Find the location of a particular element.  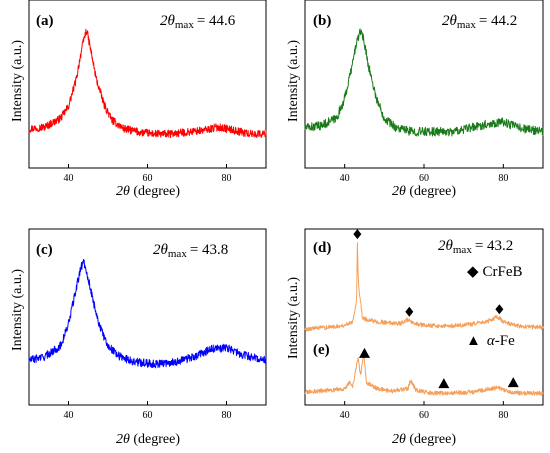

panel-c-max-value: = 43.8 is located at coordinates (209, 250).